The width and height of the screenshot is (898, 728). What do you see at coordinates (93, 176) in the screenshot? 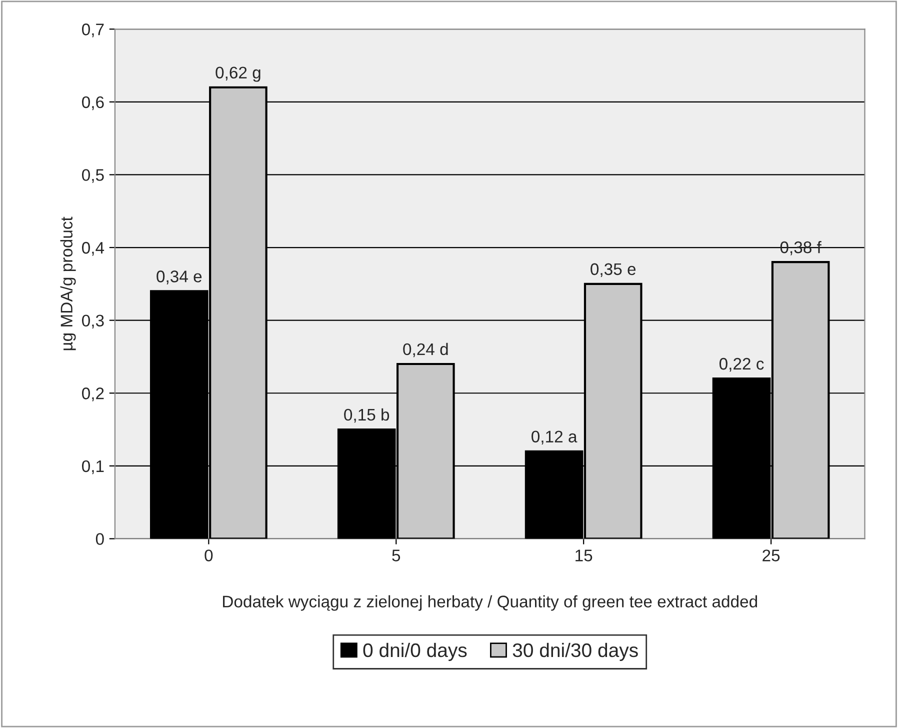
I see `y-tick-label: 0,5` at bounding box center [93, 176].